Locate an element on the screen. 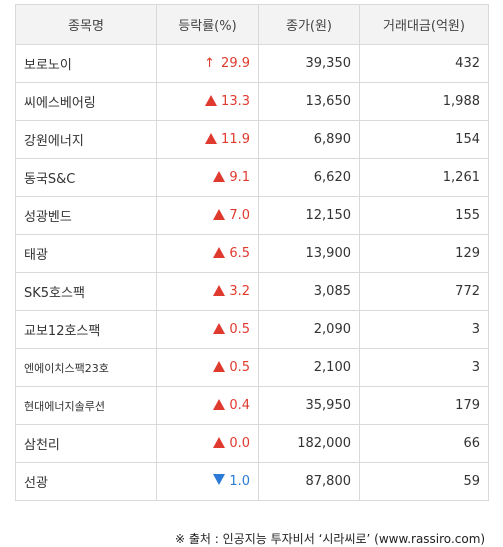  close-price-cell: 6,890 is located at coordinates (309, 139).